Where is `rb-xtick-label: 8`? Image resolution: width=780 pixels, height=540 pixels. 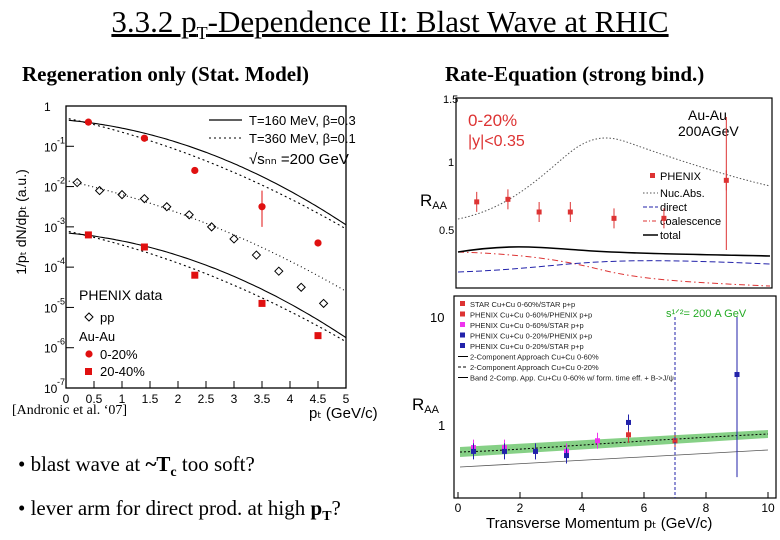 rb-xtick-label: 8 is located at coordinates (706, 508).